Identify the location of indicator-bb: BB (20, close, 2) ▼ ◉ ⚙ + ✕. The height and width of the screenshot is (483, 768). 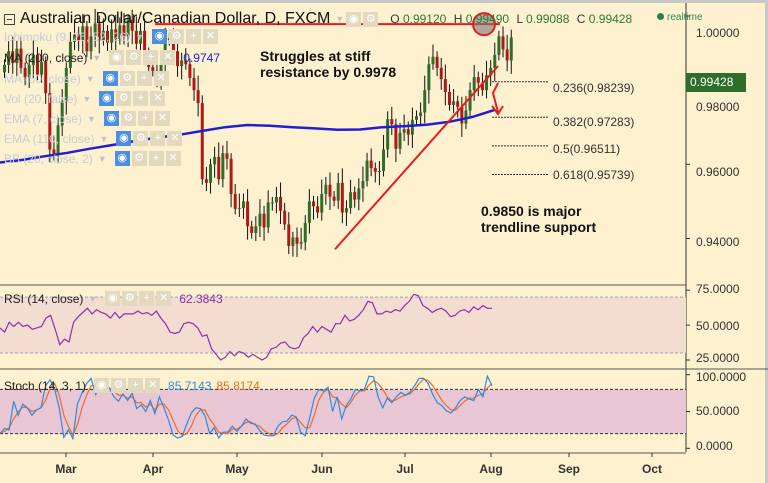
(92, 158).